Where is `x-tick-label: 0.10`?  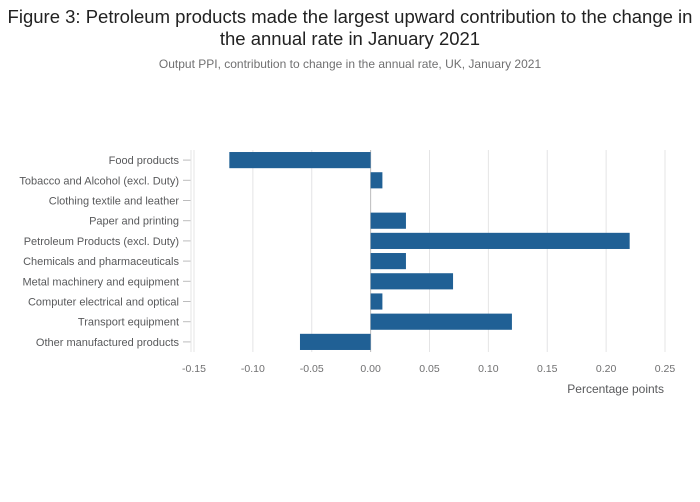
x-tick-label: 0.10 is located at coordinates (488, 369).